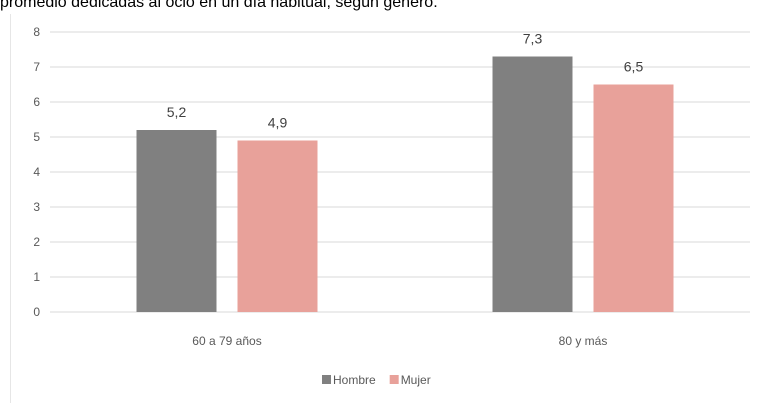  I want to click on data-label: 4,9, so click(278, 123).